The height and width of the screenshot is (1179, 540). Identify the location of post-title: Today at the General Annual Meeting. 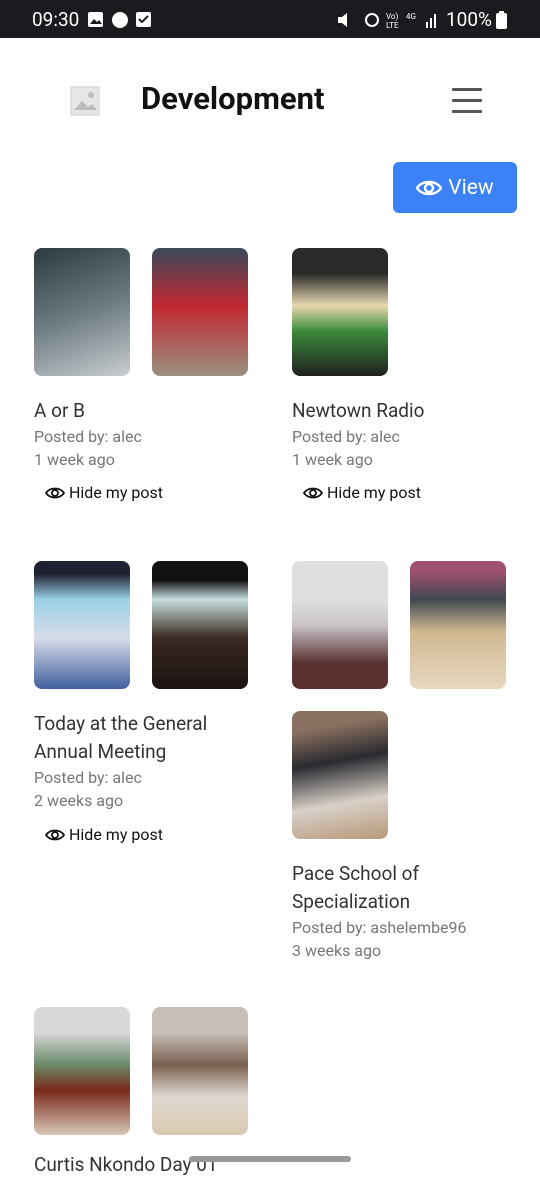
(121, 737).